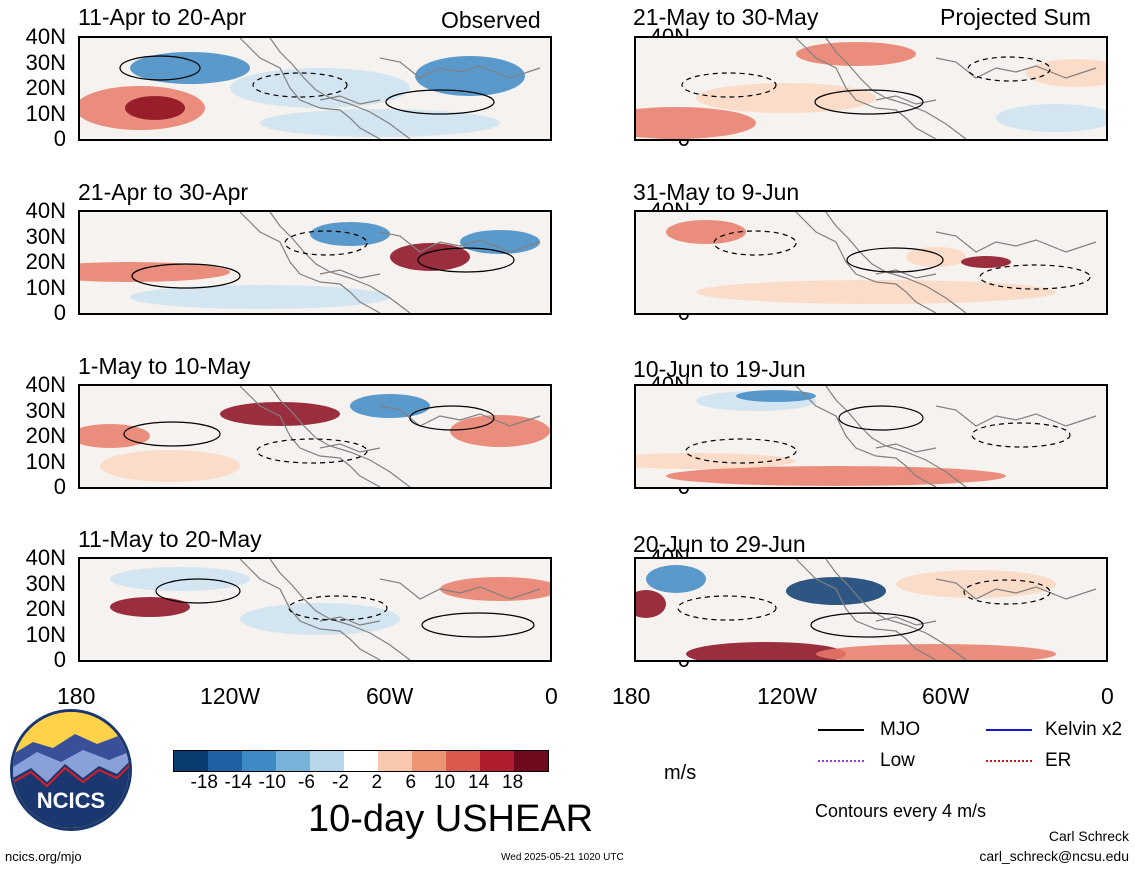 The image size is (1135, 871). Describe the element at coordinates (1054, 856) in the screenshot. I see `footer-email: carl_schreck@ncsu.edu` at that location.